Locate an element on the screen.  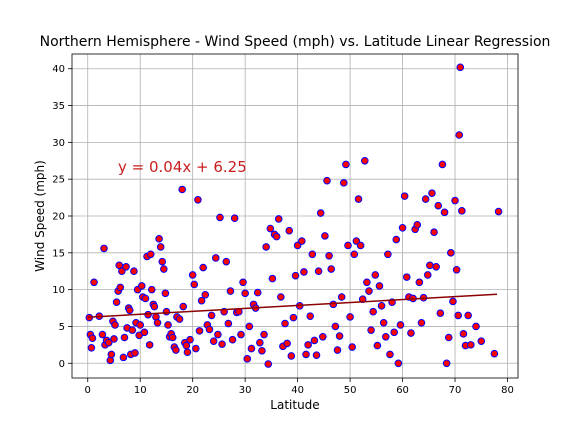
regression-equation: y = 0.04x + 6.25 is located at coordinates (182, 167).